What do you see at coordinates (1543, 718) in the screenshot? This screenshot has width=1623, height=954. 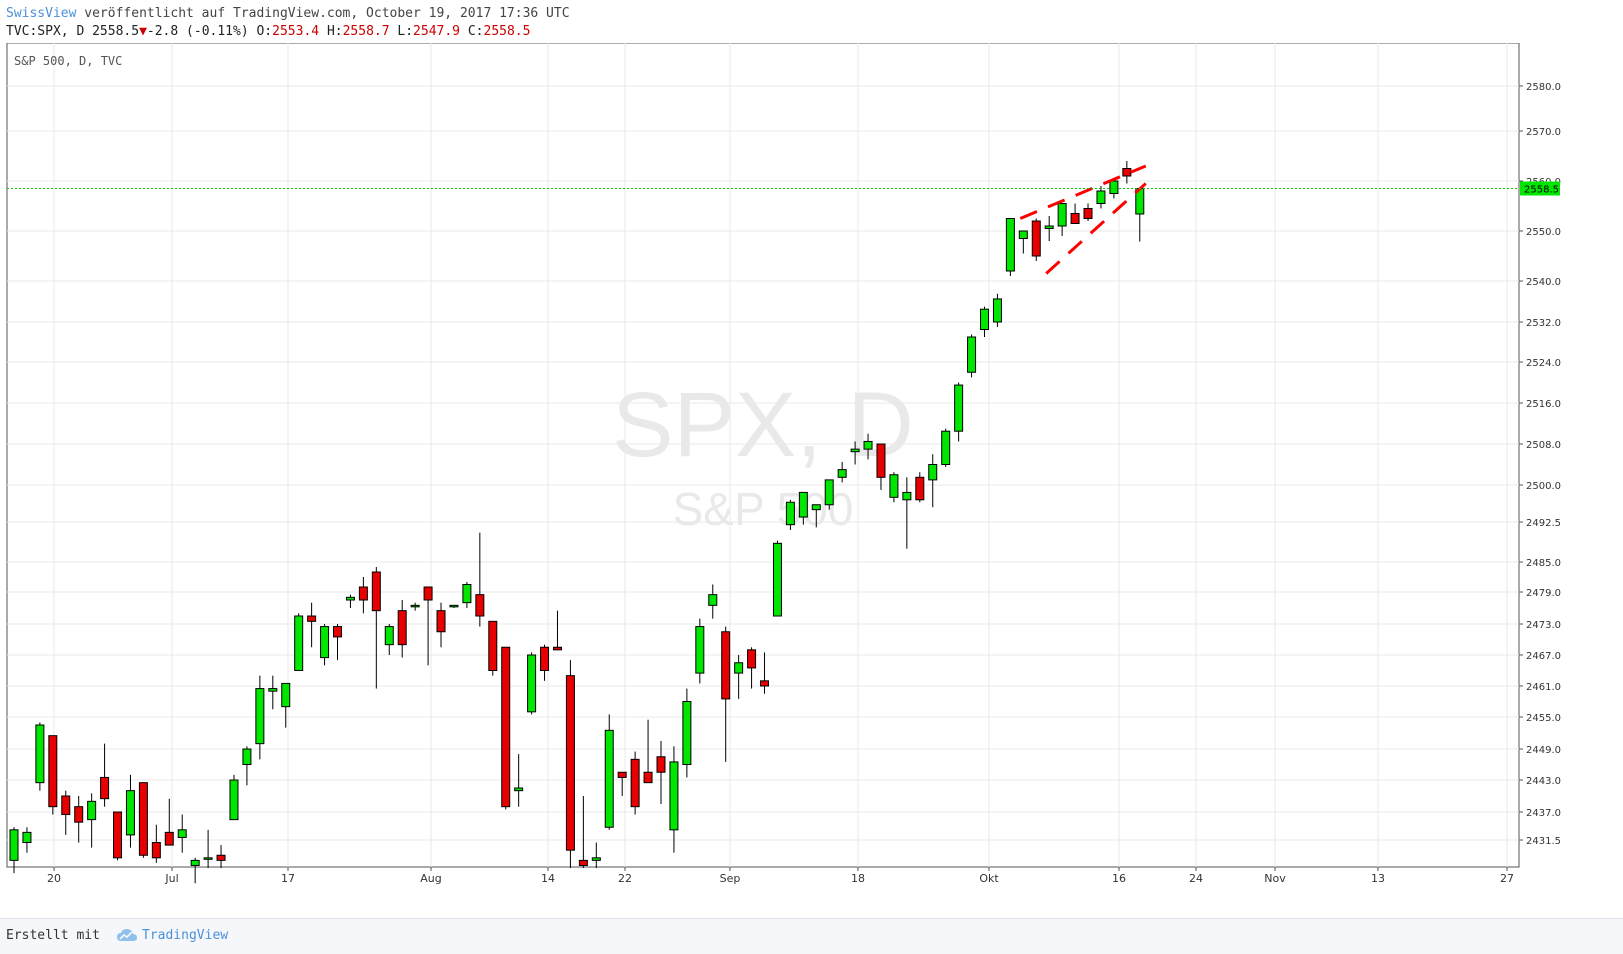 I see `y-tick-label: 2455.0` at bounding box center [1543, 718].